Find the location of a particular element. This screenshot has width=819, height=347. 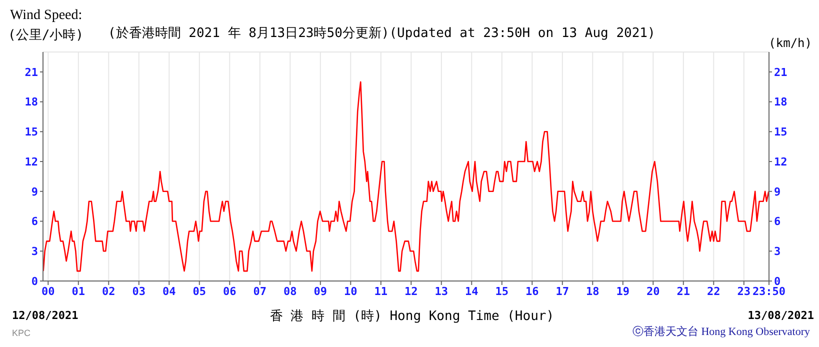

x-tick-label: 09 is located at coordinates (321, 291).